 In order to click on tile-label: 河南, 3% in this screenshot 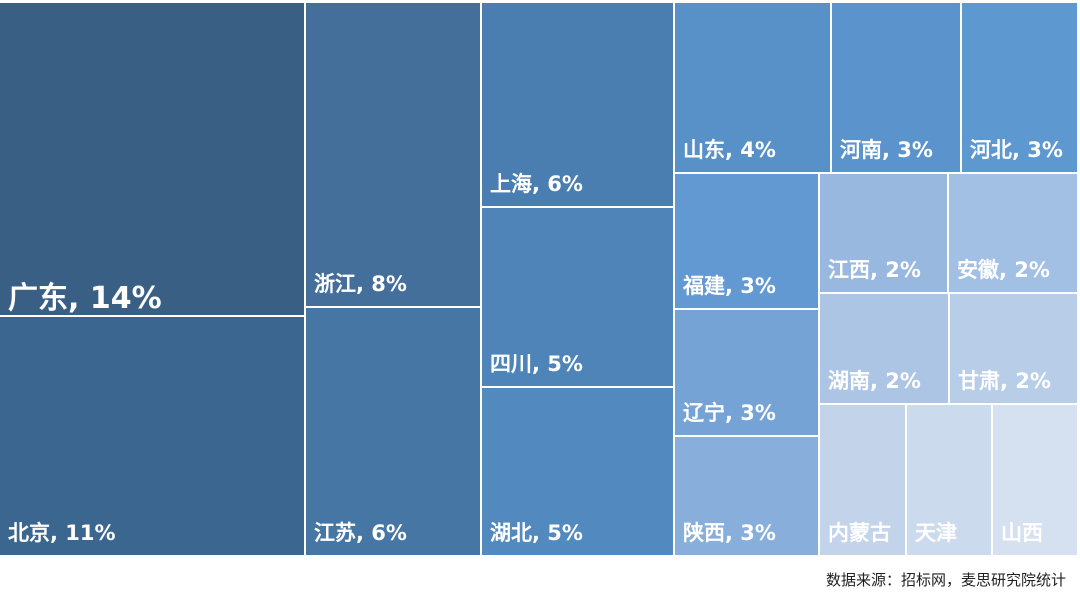, I will do `click(886, 150)`.